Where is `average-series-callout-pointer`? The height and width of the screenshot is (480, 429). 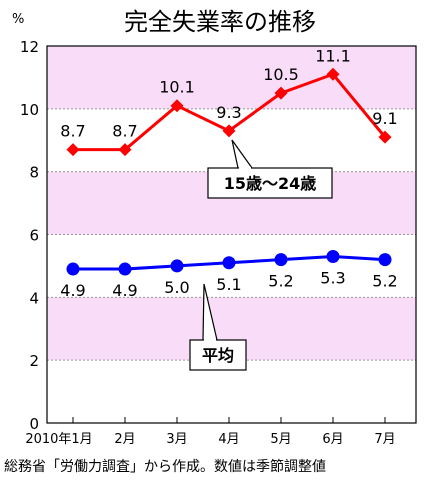 average-series-callout-pointer is located at coordinates (210, 312).